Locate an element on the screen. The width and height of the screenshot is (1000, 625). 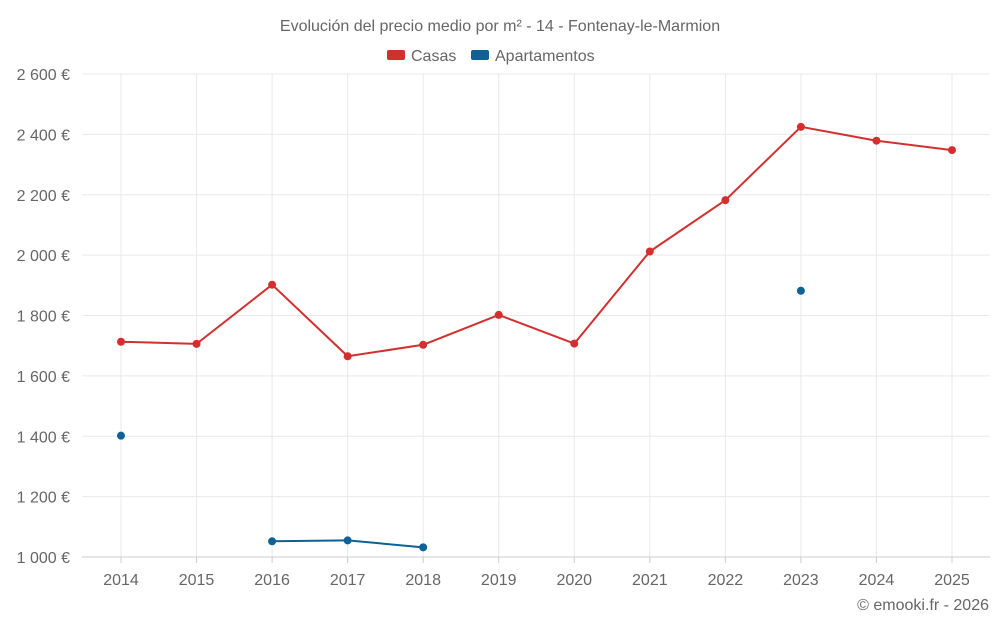
x-tick-label: 2016 is located at coordinates (272, 580).